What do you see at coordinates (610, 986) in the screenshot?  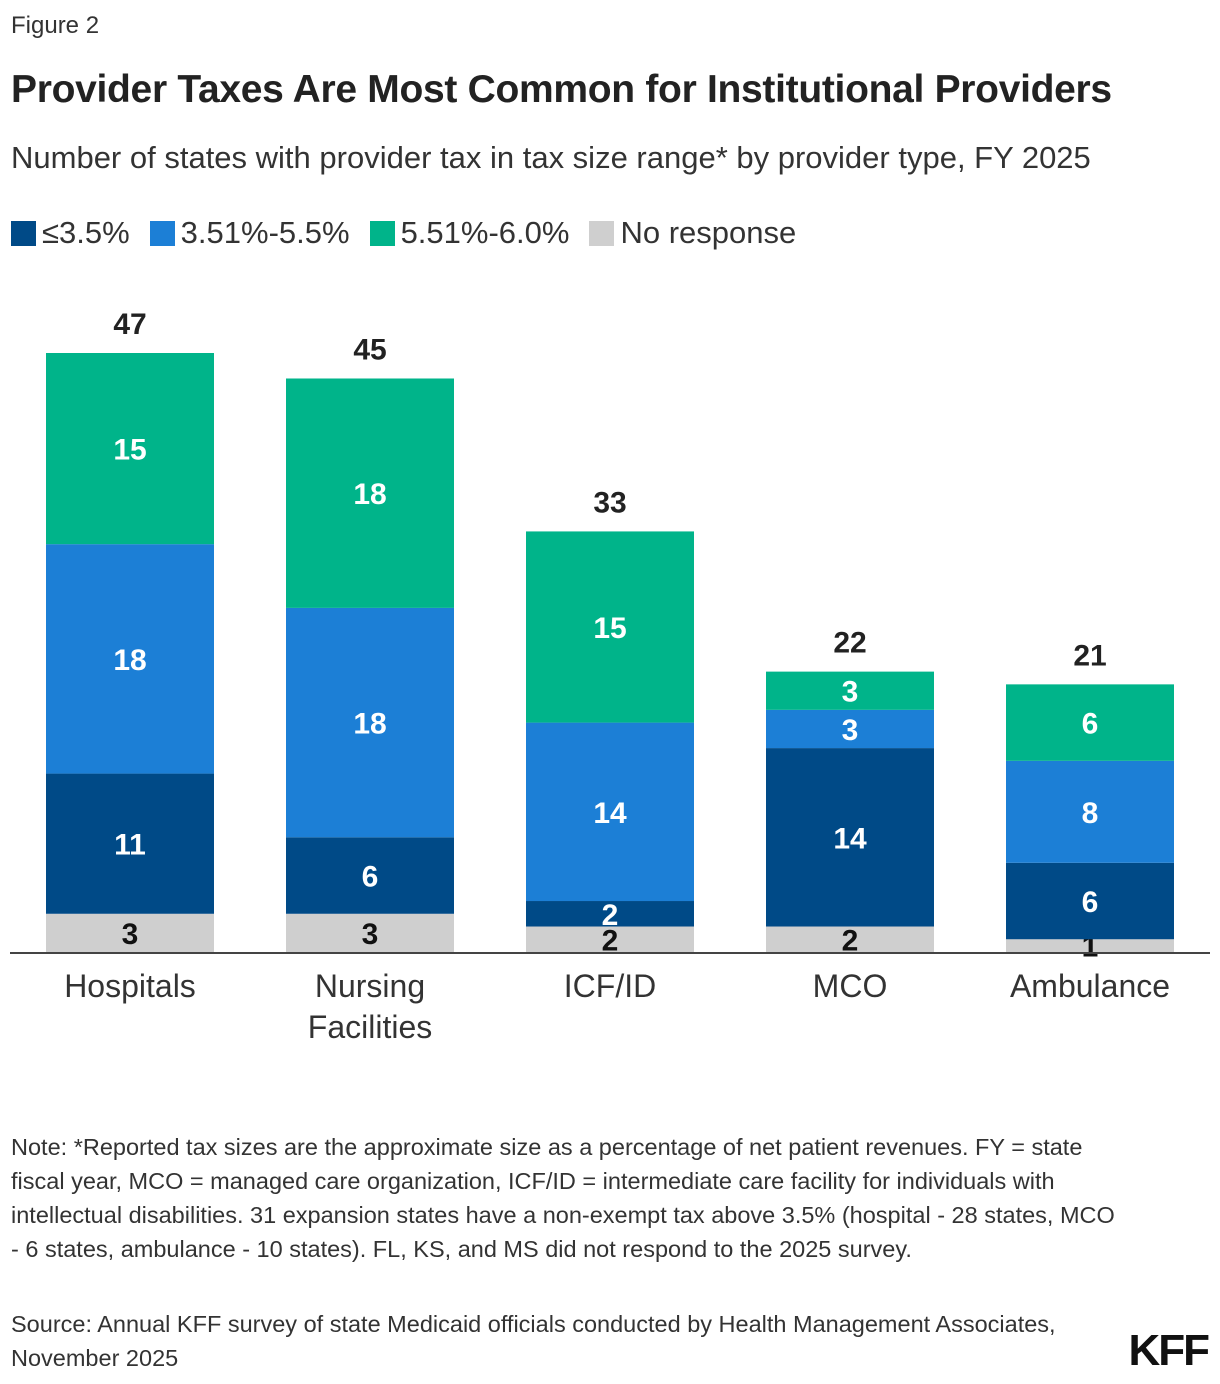 I see `category-label: ICF/ID` at bounding box center [610, 986].